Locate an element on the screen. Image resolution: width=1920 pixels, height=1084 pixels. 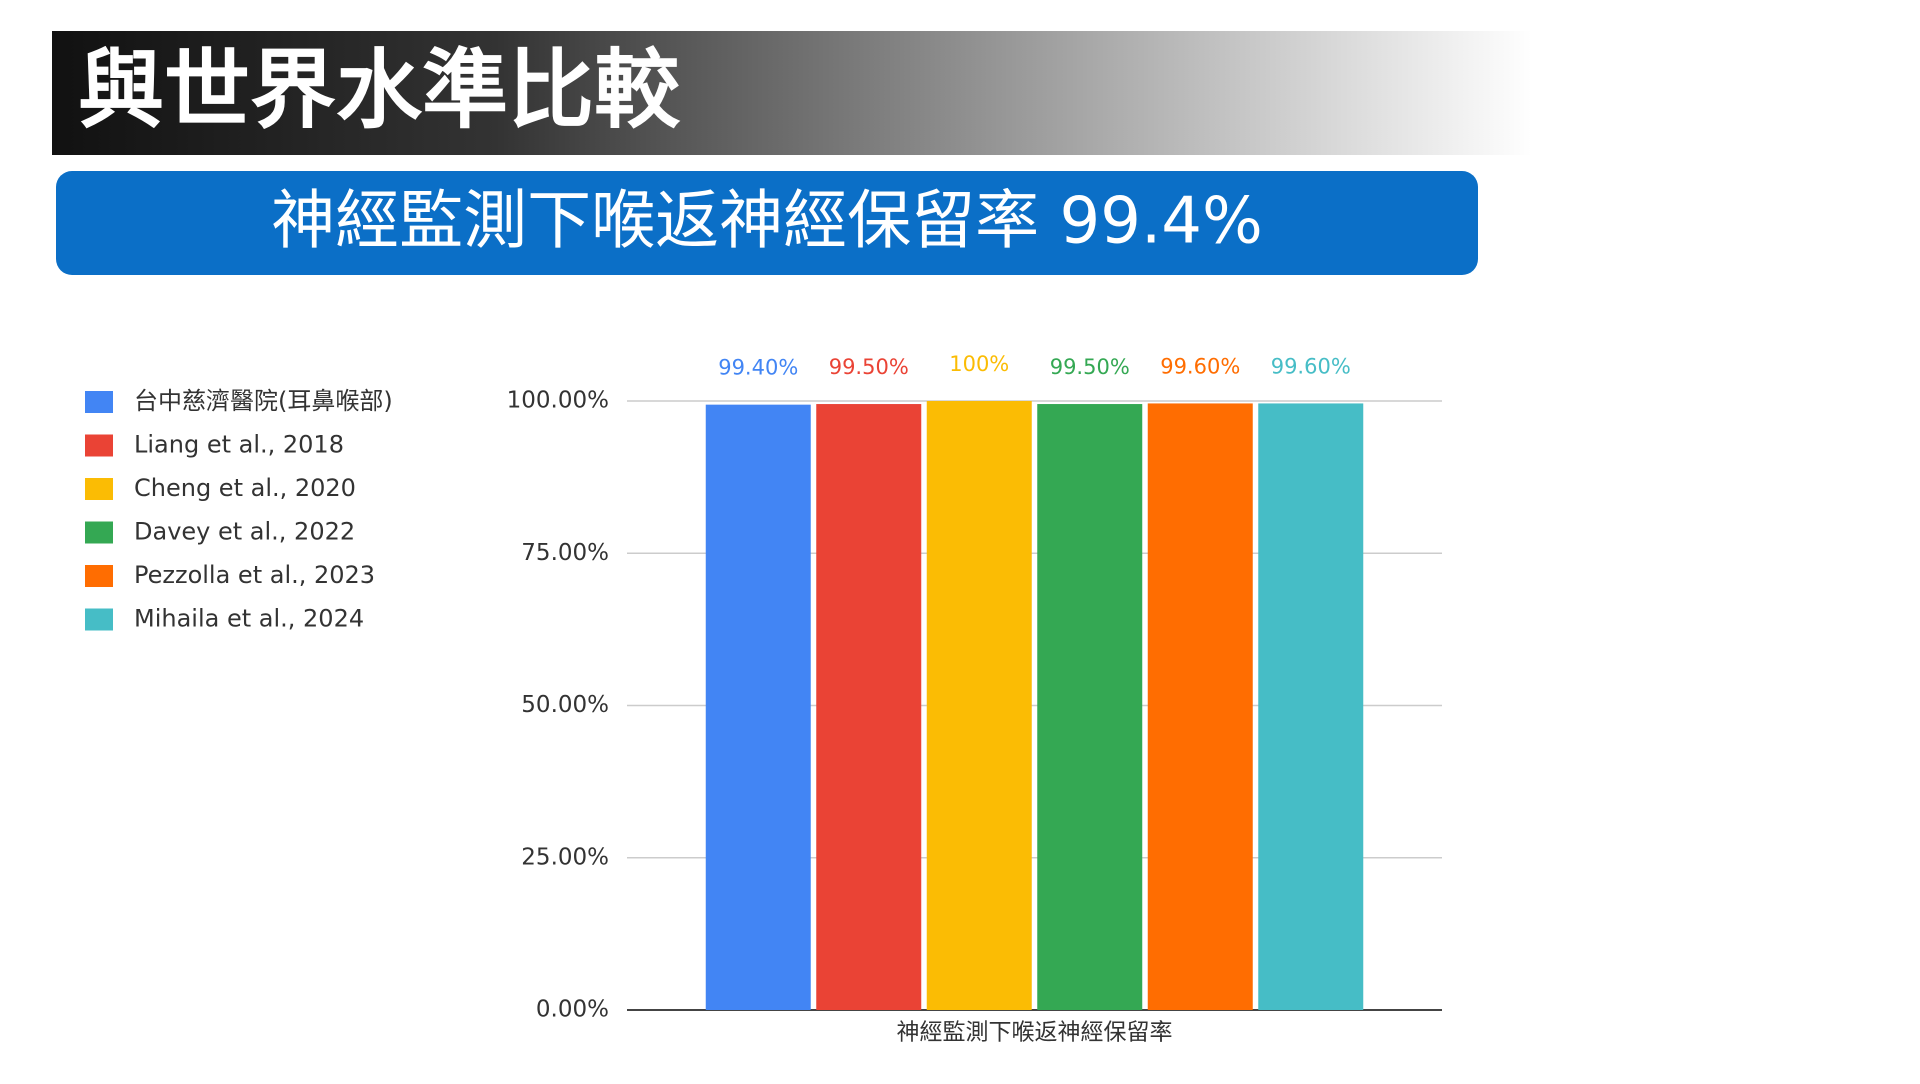
legend-label: Cheng et al., 2020 is located at coordinates (245, 488).